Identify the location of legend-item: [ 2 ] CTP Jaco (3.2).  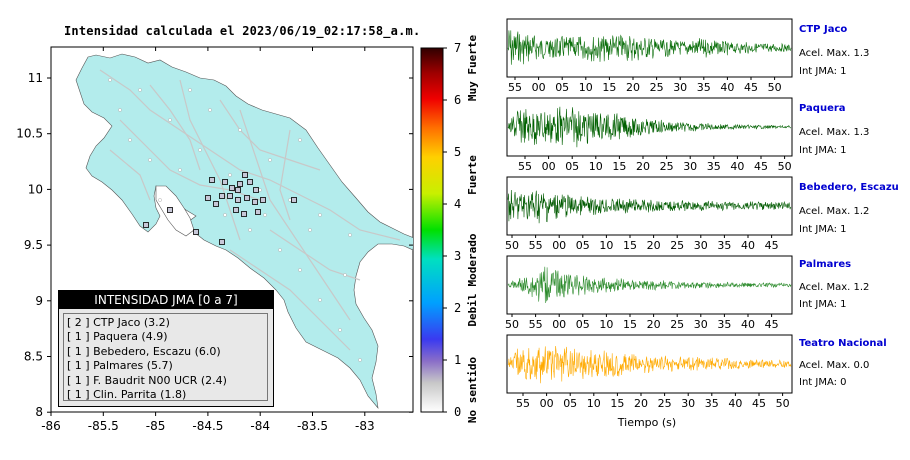
(118, 322).